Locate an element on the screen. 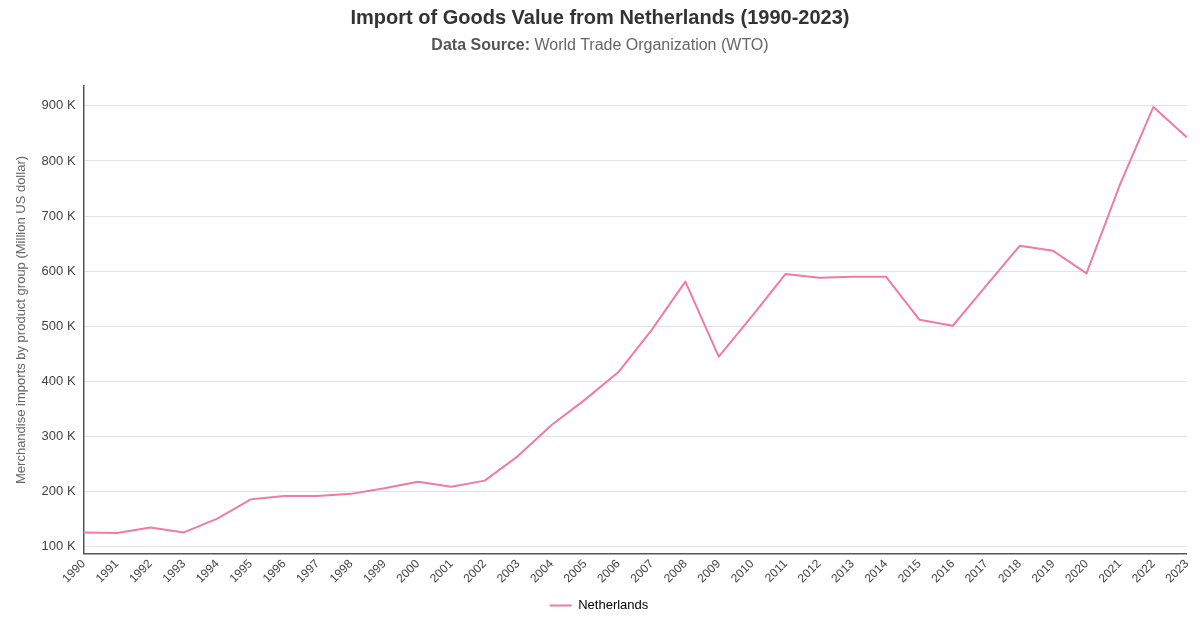  y-tick-label: 800 K is located at coordinates (58, 160).